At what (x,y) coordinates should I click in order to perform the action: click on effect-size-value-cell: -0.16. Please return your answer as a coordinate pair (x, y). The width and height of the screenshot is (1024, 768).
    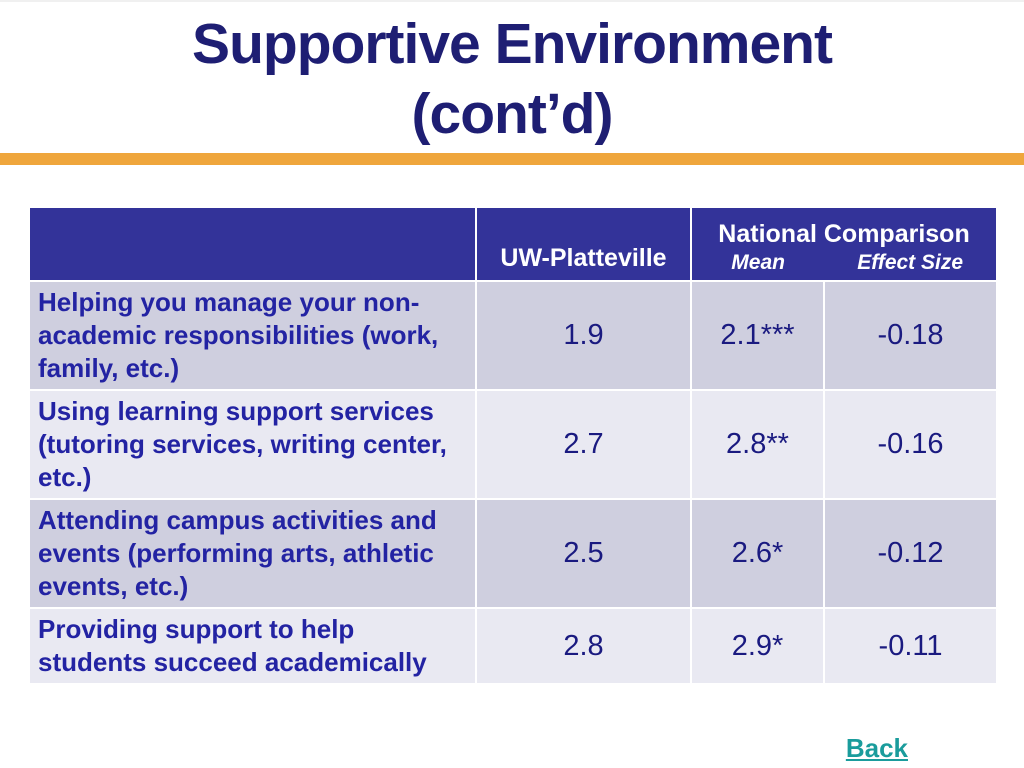
    Looking at the image, I should click on (910, 445).